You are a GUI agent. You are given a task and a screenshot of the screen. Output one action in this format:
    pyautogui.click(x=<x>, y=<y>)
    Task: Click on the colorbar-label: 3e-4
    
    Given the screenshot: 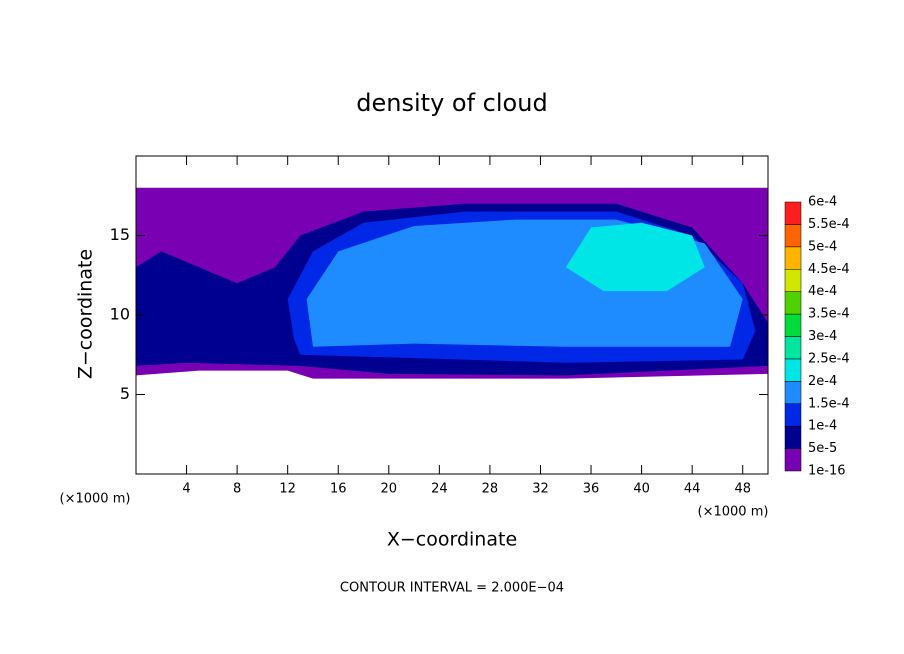 What is the action you would take?
    pyautogui.click(x=822, y=336)
    